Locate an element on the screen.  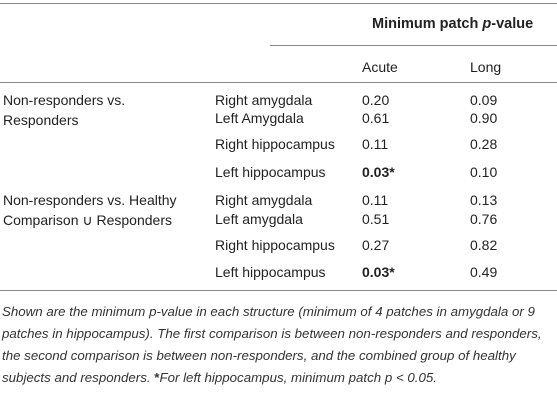
footnote-mark: * is located at coordinates (157, 377).